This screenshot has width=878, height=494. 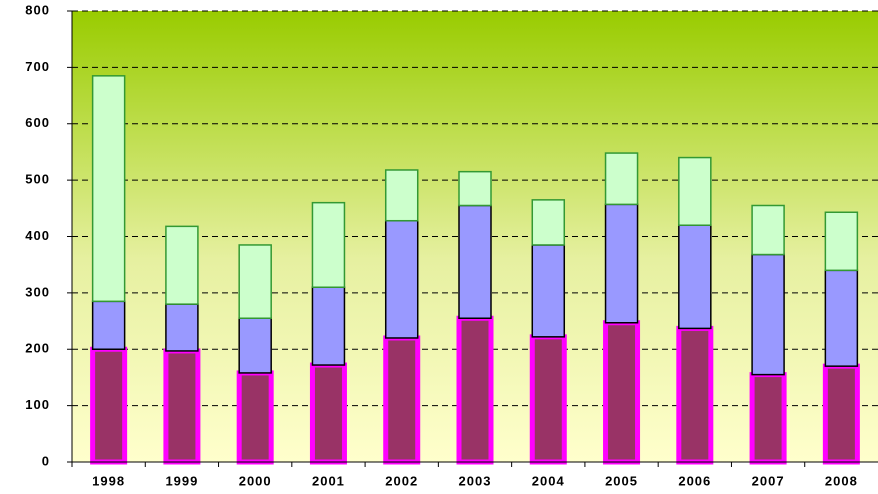 What do you see at coordinates (37, 291) in the screenshot?
I see `y-tick-label: 300` at bounding box center [37, 291].